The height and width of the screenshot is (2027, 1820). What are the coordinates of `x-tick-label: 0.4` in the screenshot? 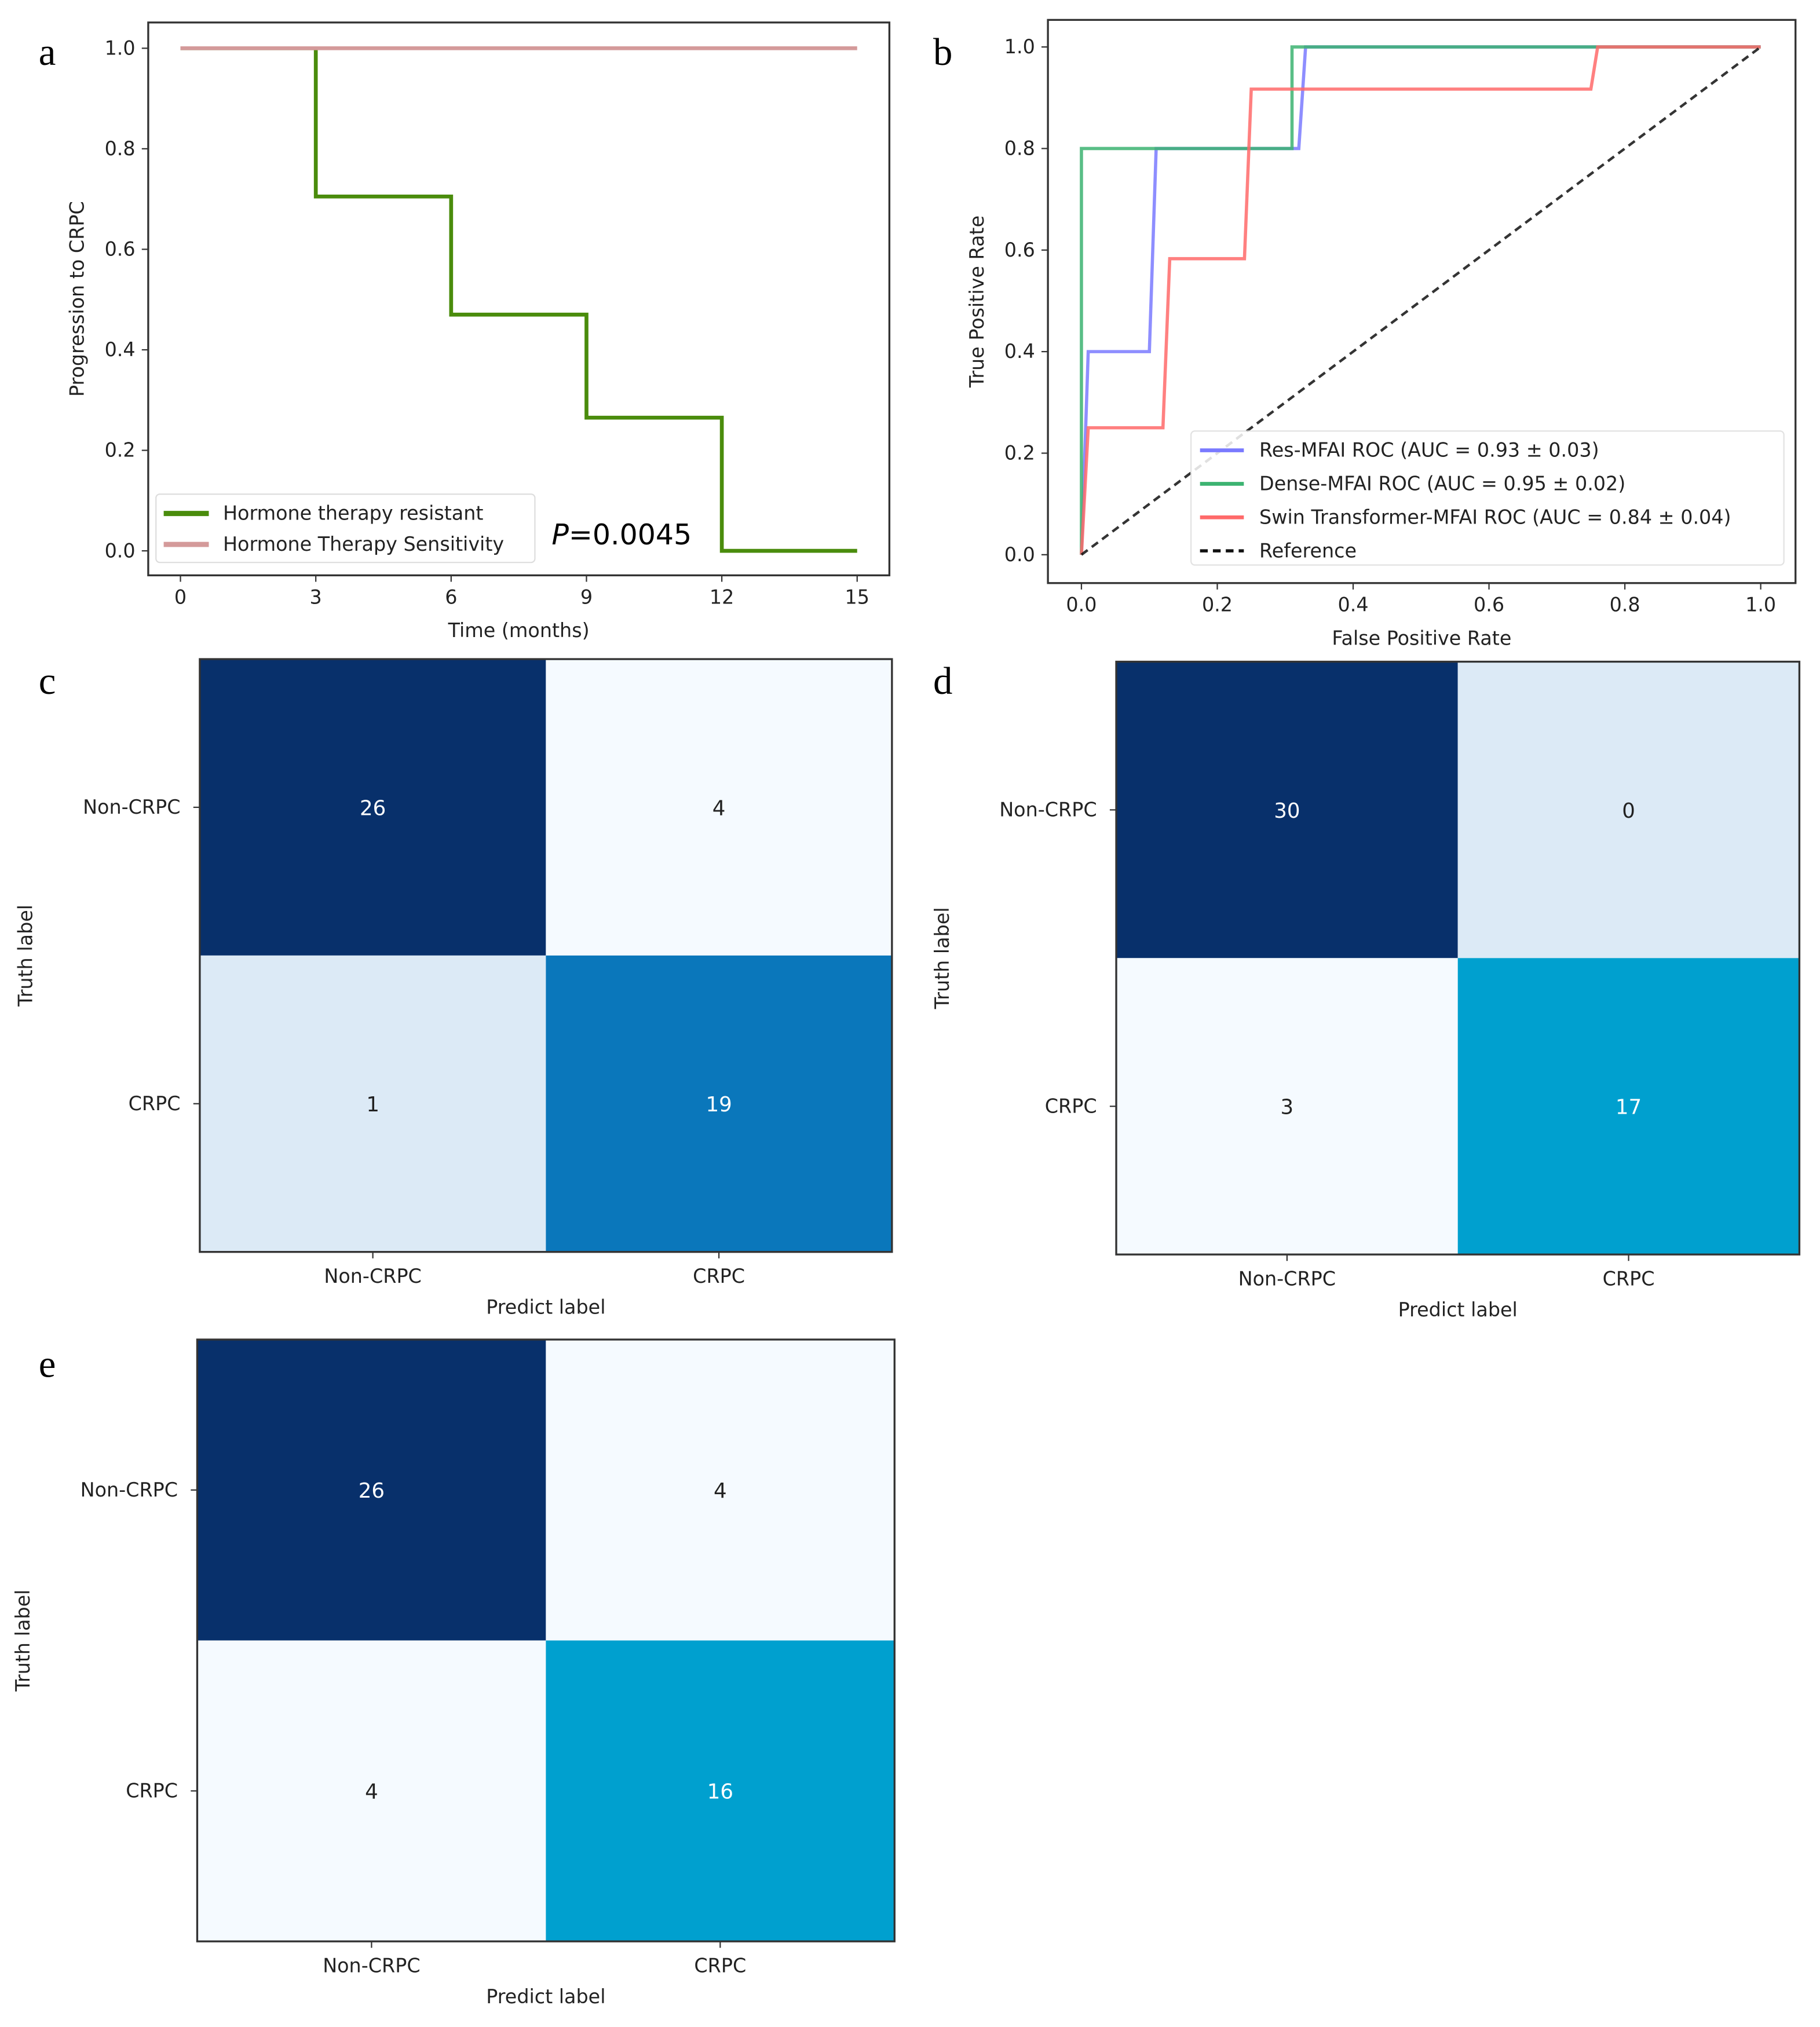 It's located at (1353, 605).